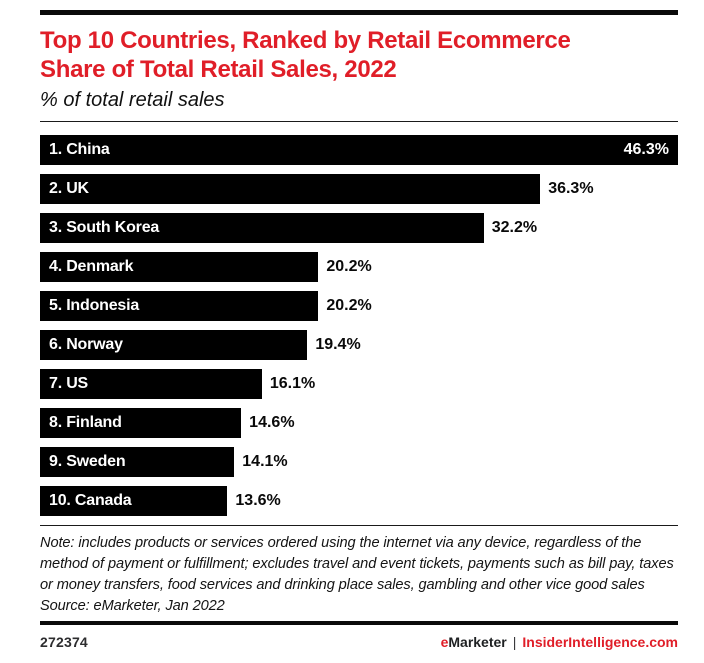 This screenshot has height=663, width=704. Describe the element at coordinates (262, 228) in the screenshot. I see `bar: 3. South Korea` at that location.